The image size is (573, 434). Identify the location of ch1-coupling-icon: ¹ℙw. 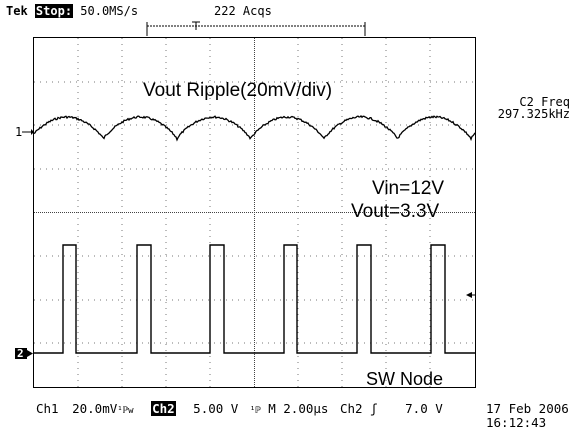
(125, 411).